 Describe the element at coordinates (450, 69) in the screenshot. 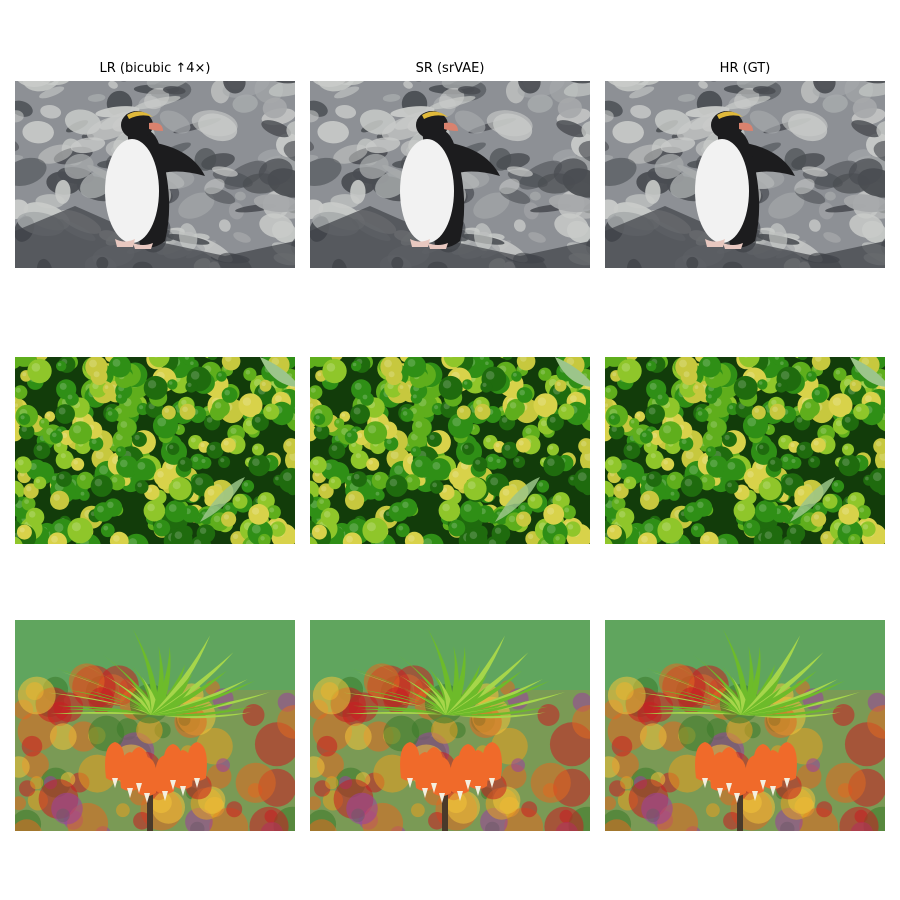

I see `column-title-sr: SR (srVAE)` at that location.